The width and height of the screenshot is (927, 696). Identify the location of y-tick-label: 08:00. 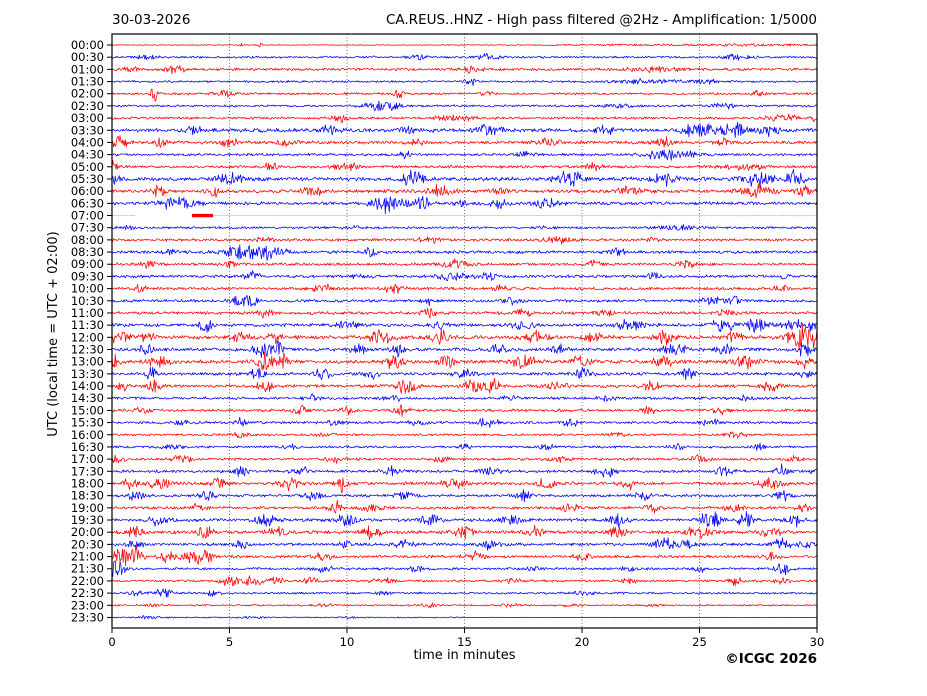
(87, 240).